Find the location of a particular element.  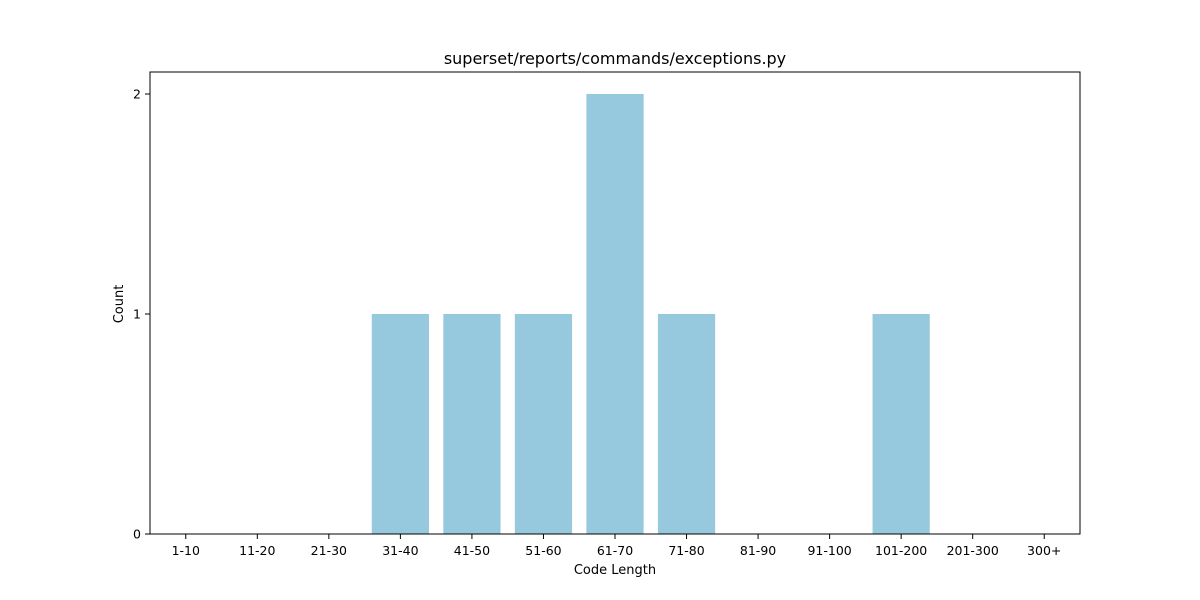

y-tick-label: 0 is located at coordinates (137, 534).